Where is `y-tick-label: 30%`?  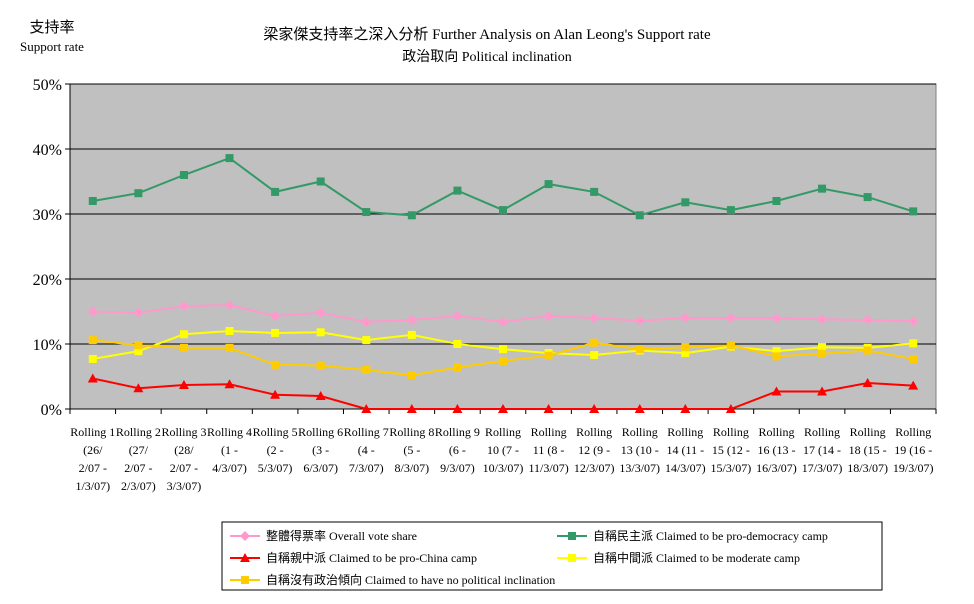 y-tick-label: 30% is located at coordinates (47, 215).